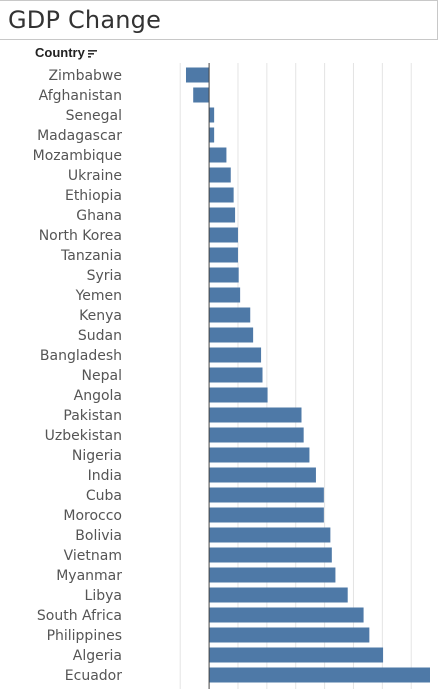  Describe the element at coordinates (94, 116) in the screenshot. I see `category-label: Senegal` at that location.